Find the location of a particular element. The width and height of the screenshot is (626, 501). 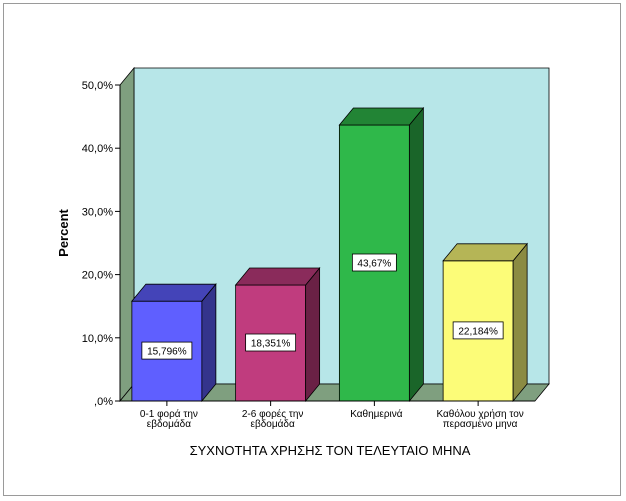

y-tick-label: ,0% is located at coordinates (103, 402).